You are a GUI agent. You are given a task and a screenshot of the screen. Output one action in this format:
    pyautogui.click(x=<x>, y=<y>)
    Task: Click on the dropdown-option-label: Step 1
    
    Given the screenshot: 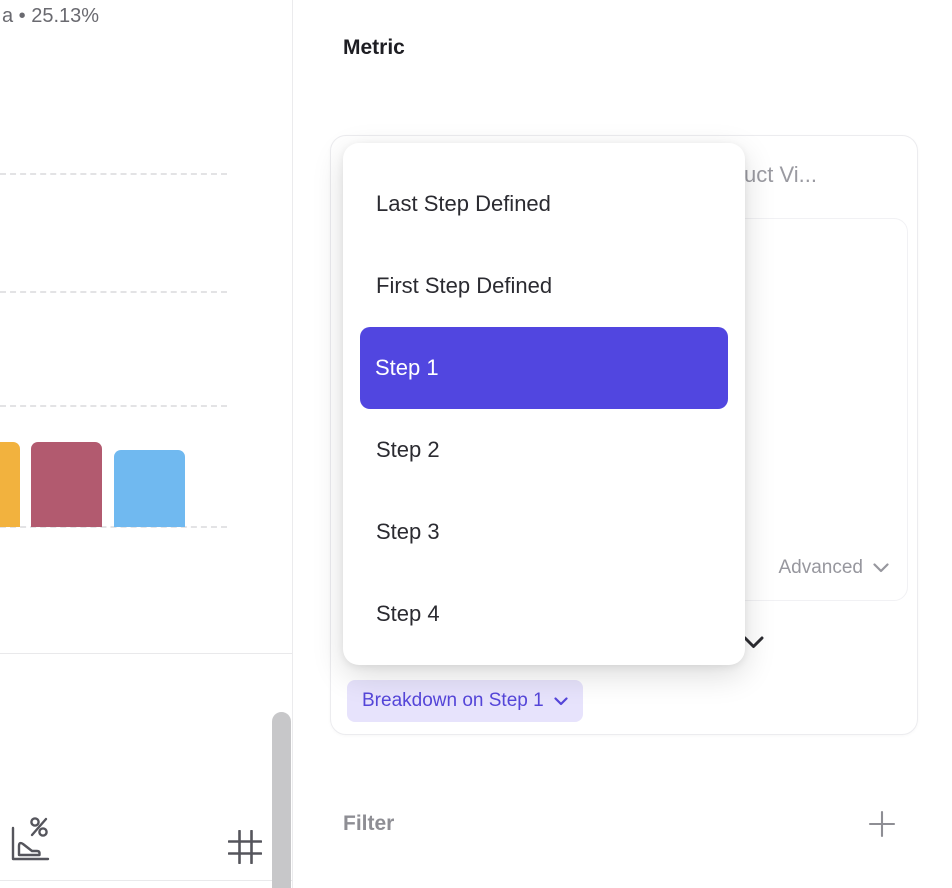 What is the action you would take?
    pyautogui.click(x=407, y=367)
    